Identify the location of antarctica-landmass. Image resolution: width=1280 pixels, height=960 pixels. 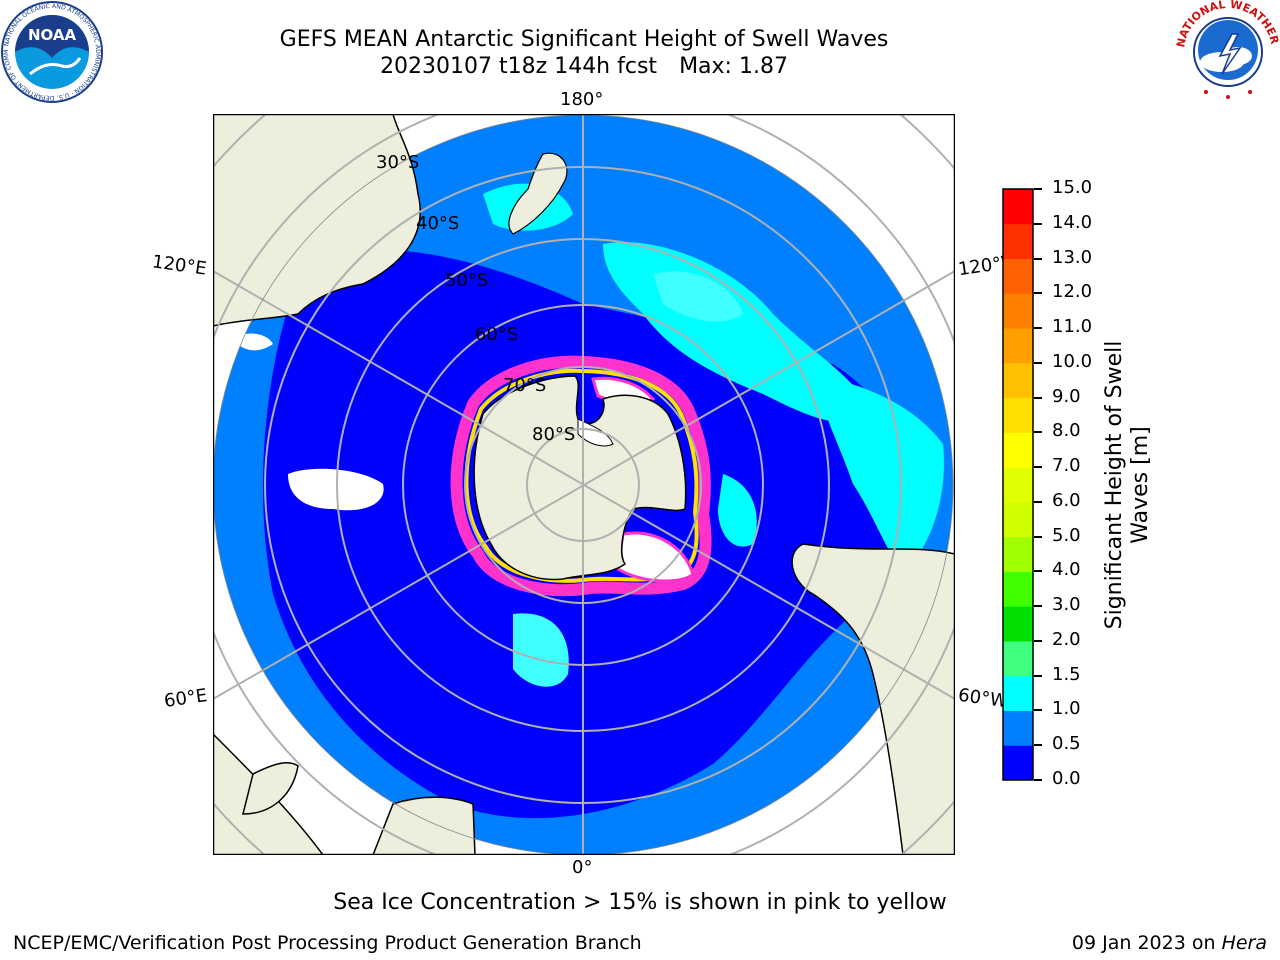
(580, 478).